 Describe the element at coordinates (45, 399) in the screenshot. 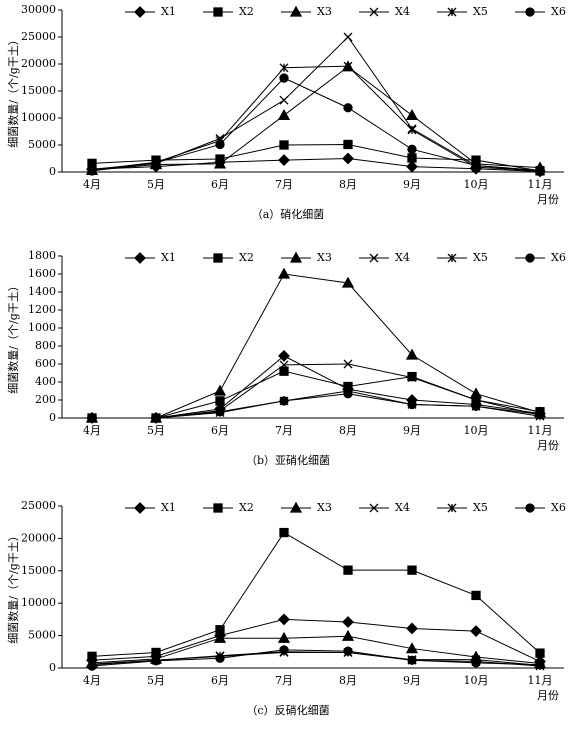

I see `y-tick-label: 200` at that location.